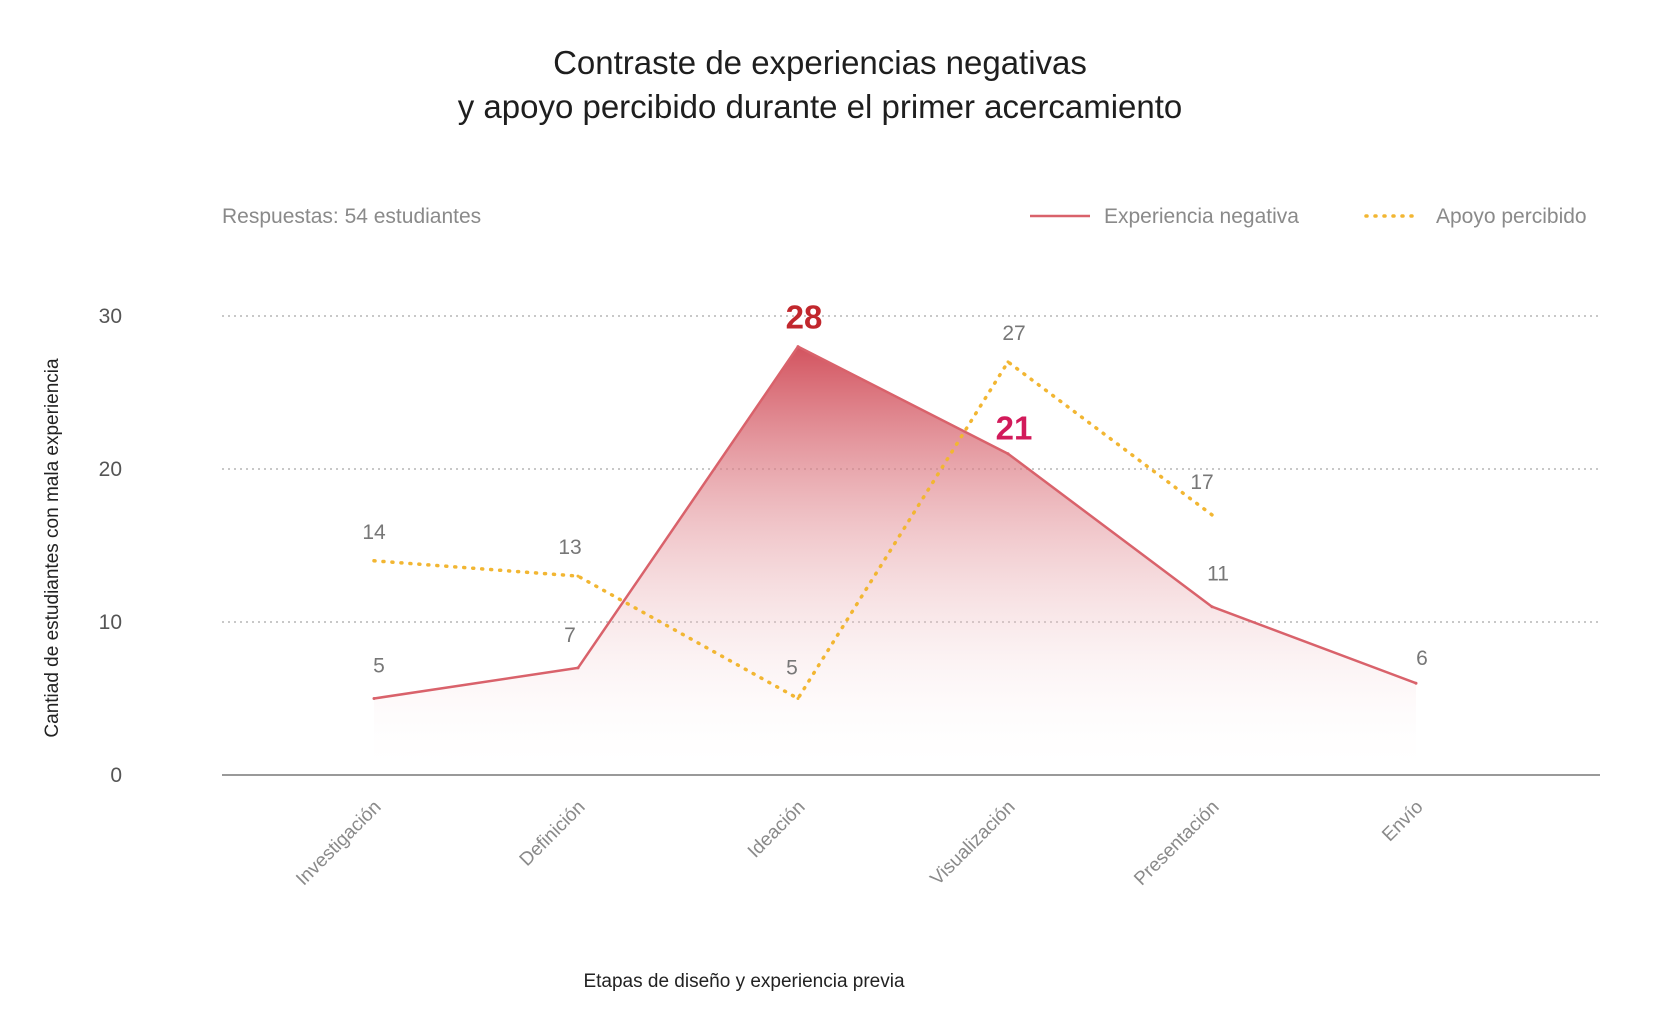  Describe the element at coordinates (1014, 428) in the screenshot. I see `negative-data-label-4: 21` at that location.